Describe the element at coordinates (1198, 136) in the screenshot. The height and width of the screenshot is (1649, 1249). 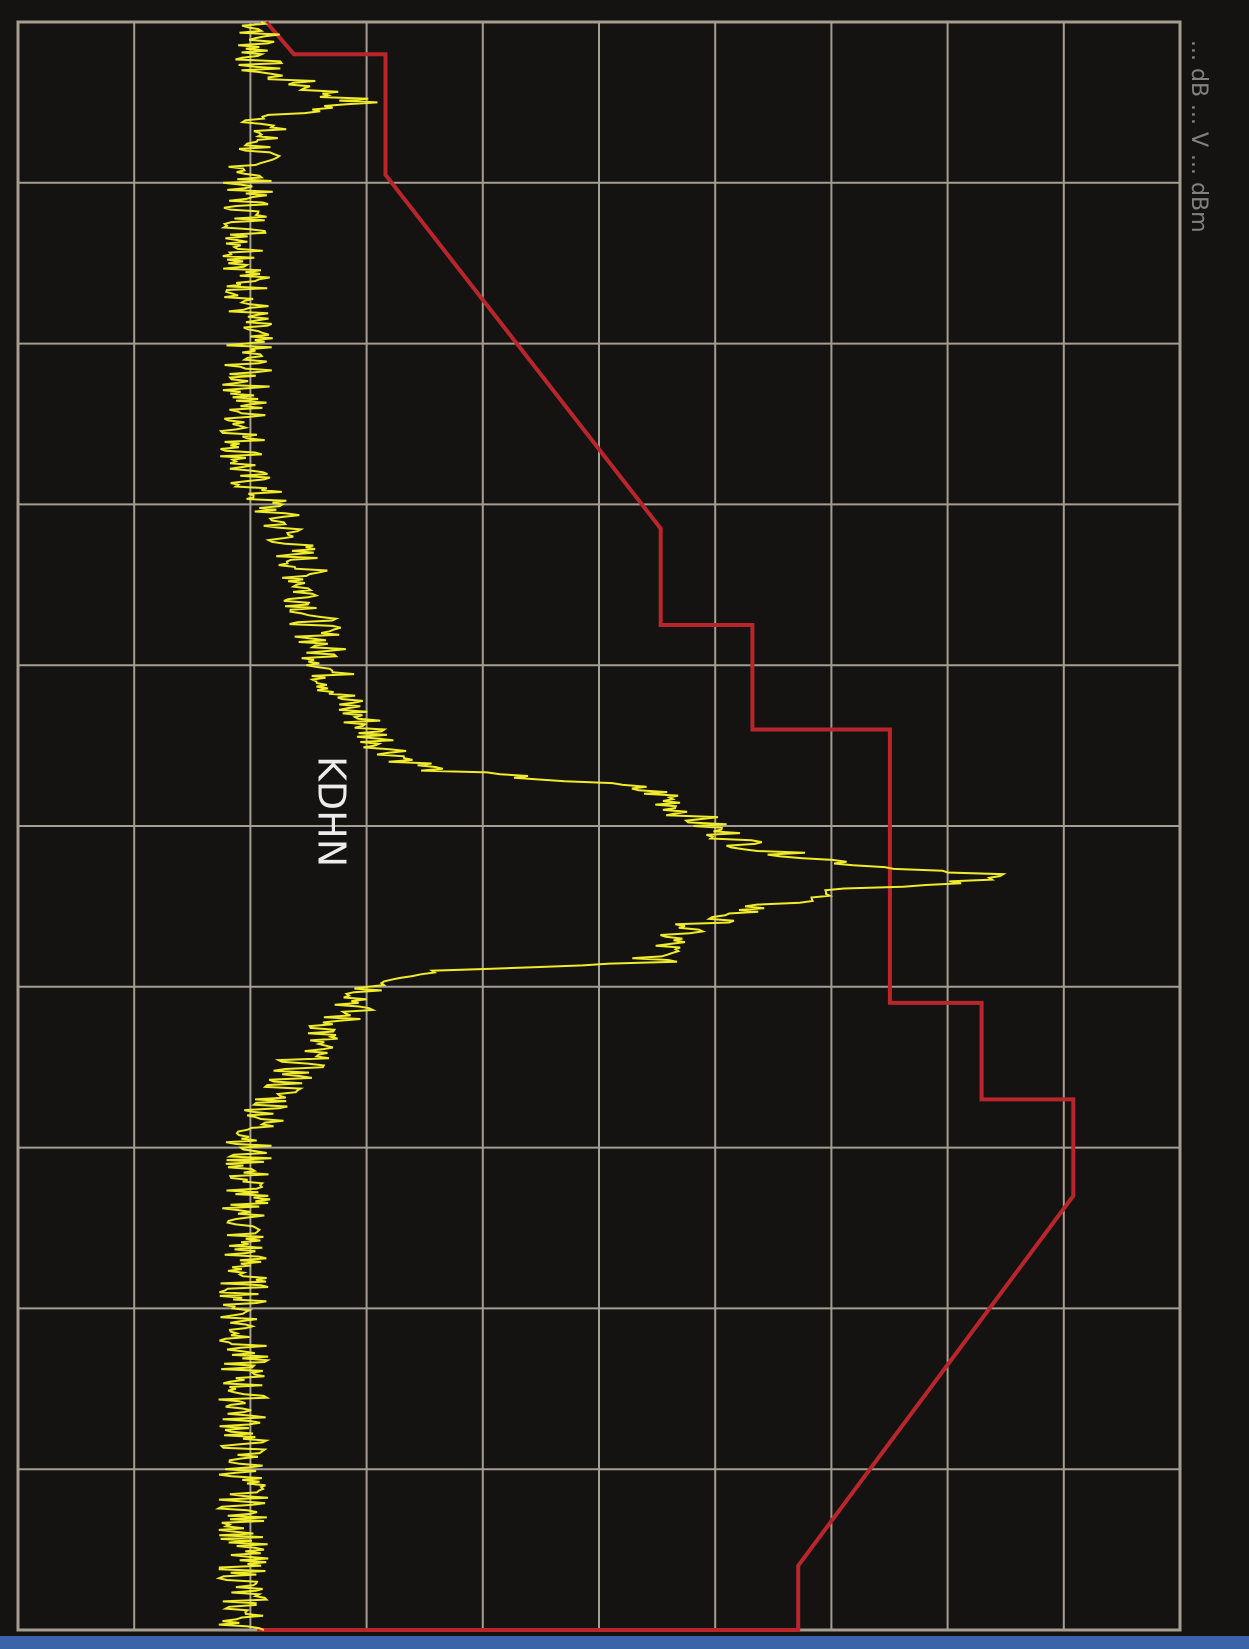
I see `edge-readout-text: ... dB ... V ... dBm` at that location.